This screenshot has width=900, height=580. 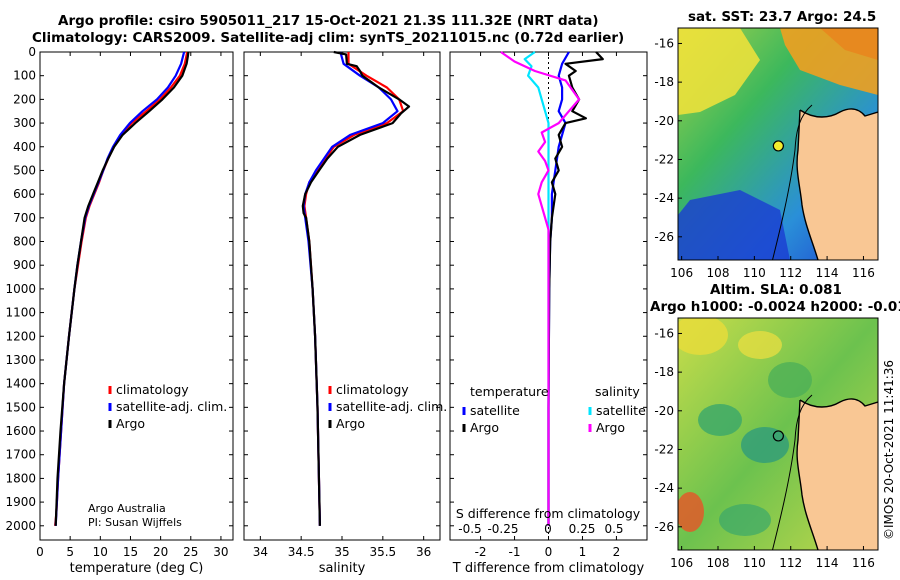 I want to click on annotation-line: Argo Australia, so click(x=127, y=508).